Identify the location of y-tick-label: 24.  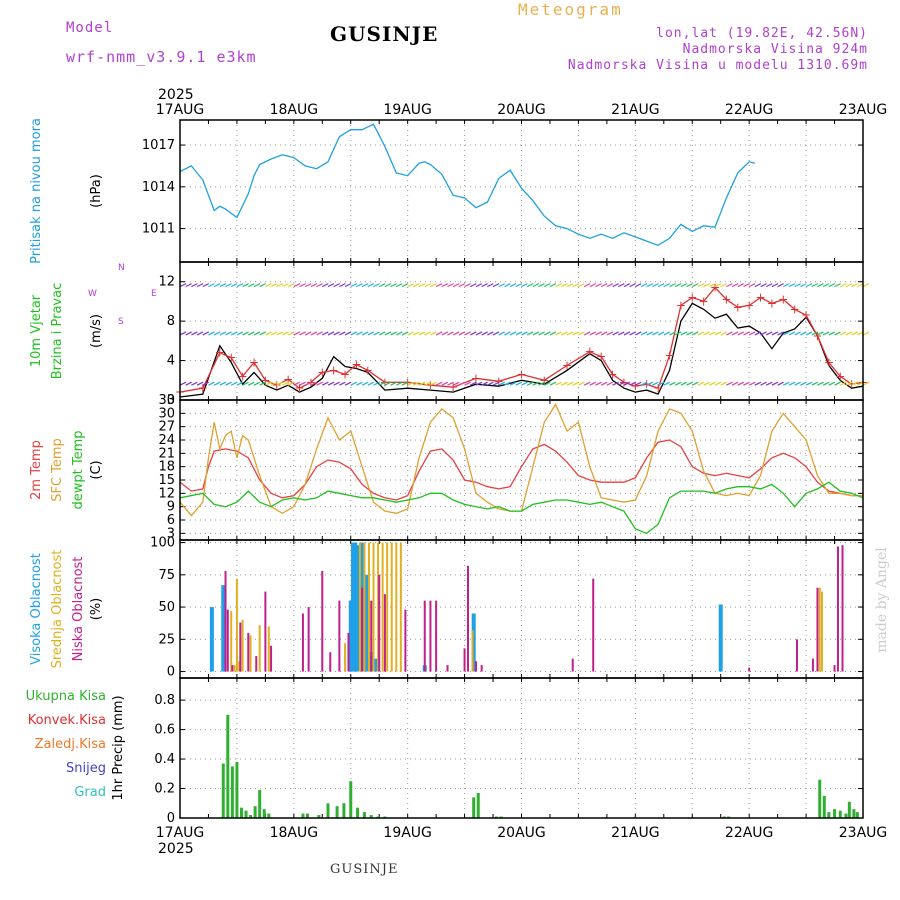
(166, 440).